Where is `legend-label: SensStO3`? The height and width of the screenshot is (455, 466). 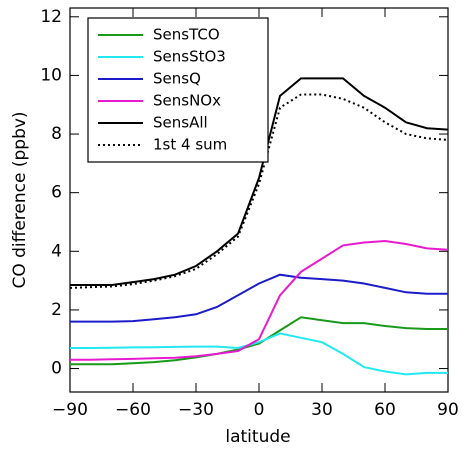 legend-label: SensStO3 is located at coordinates (189, 57).